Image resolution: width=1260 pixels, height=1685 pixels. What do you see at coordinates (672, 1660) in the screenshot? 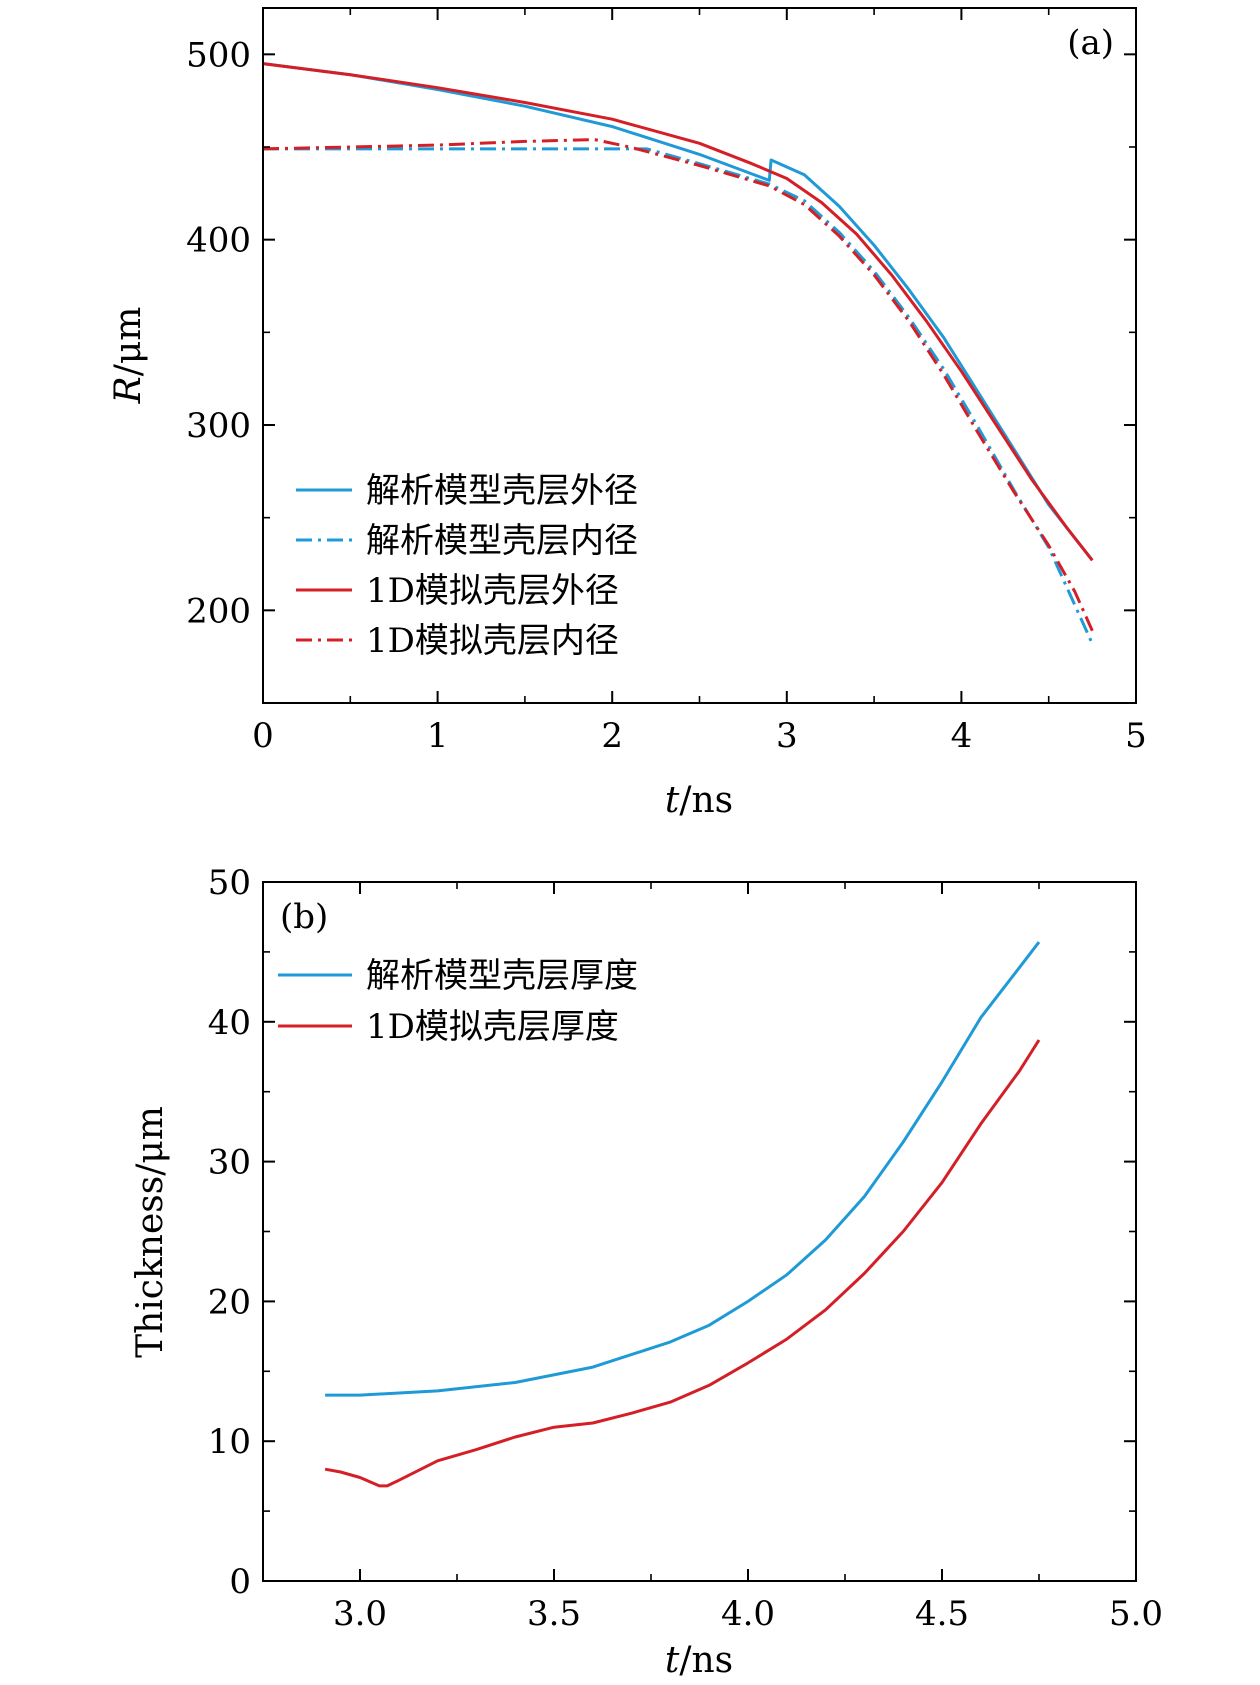
I see `panel-b-x-axis-title-var: t` at bounding box center [672, 1660].